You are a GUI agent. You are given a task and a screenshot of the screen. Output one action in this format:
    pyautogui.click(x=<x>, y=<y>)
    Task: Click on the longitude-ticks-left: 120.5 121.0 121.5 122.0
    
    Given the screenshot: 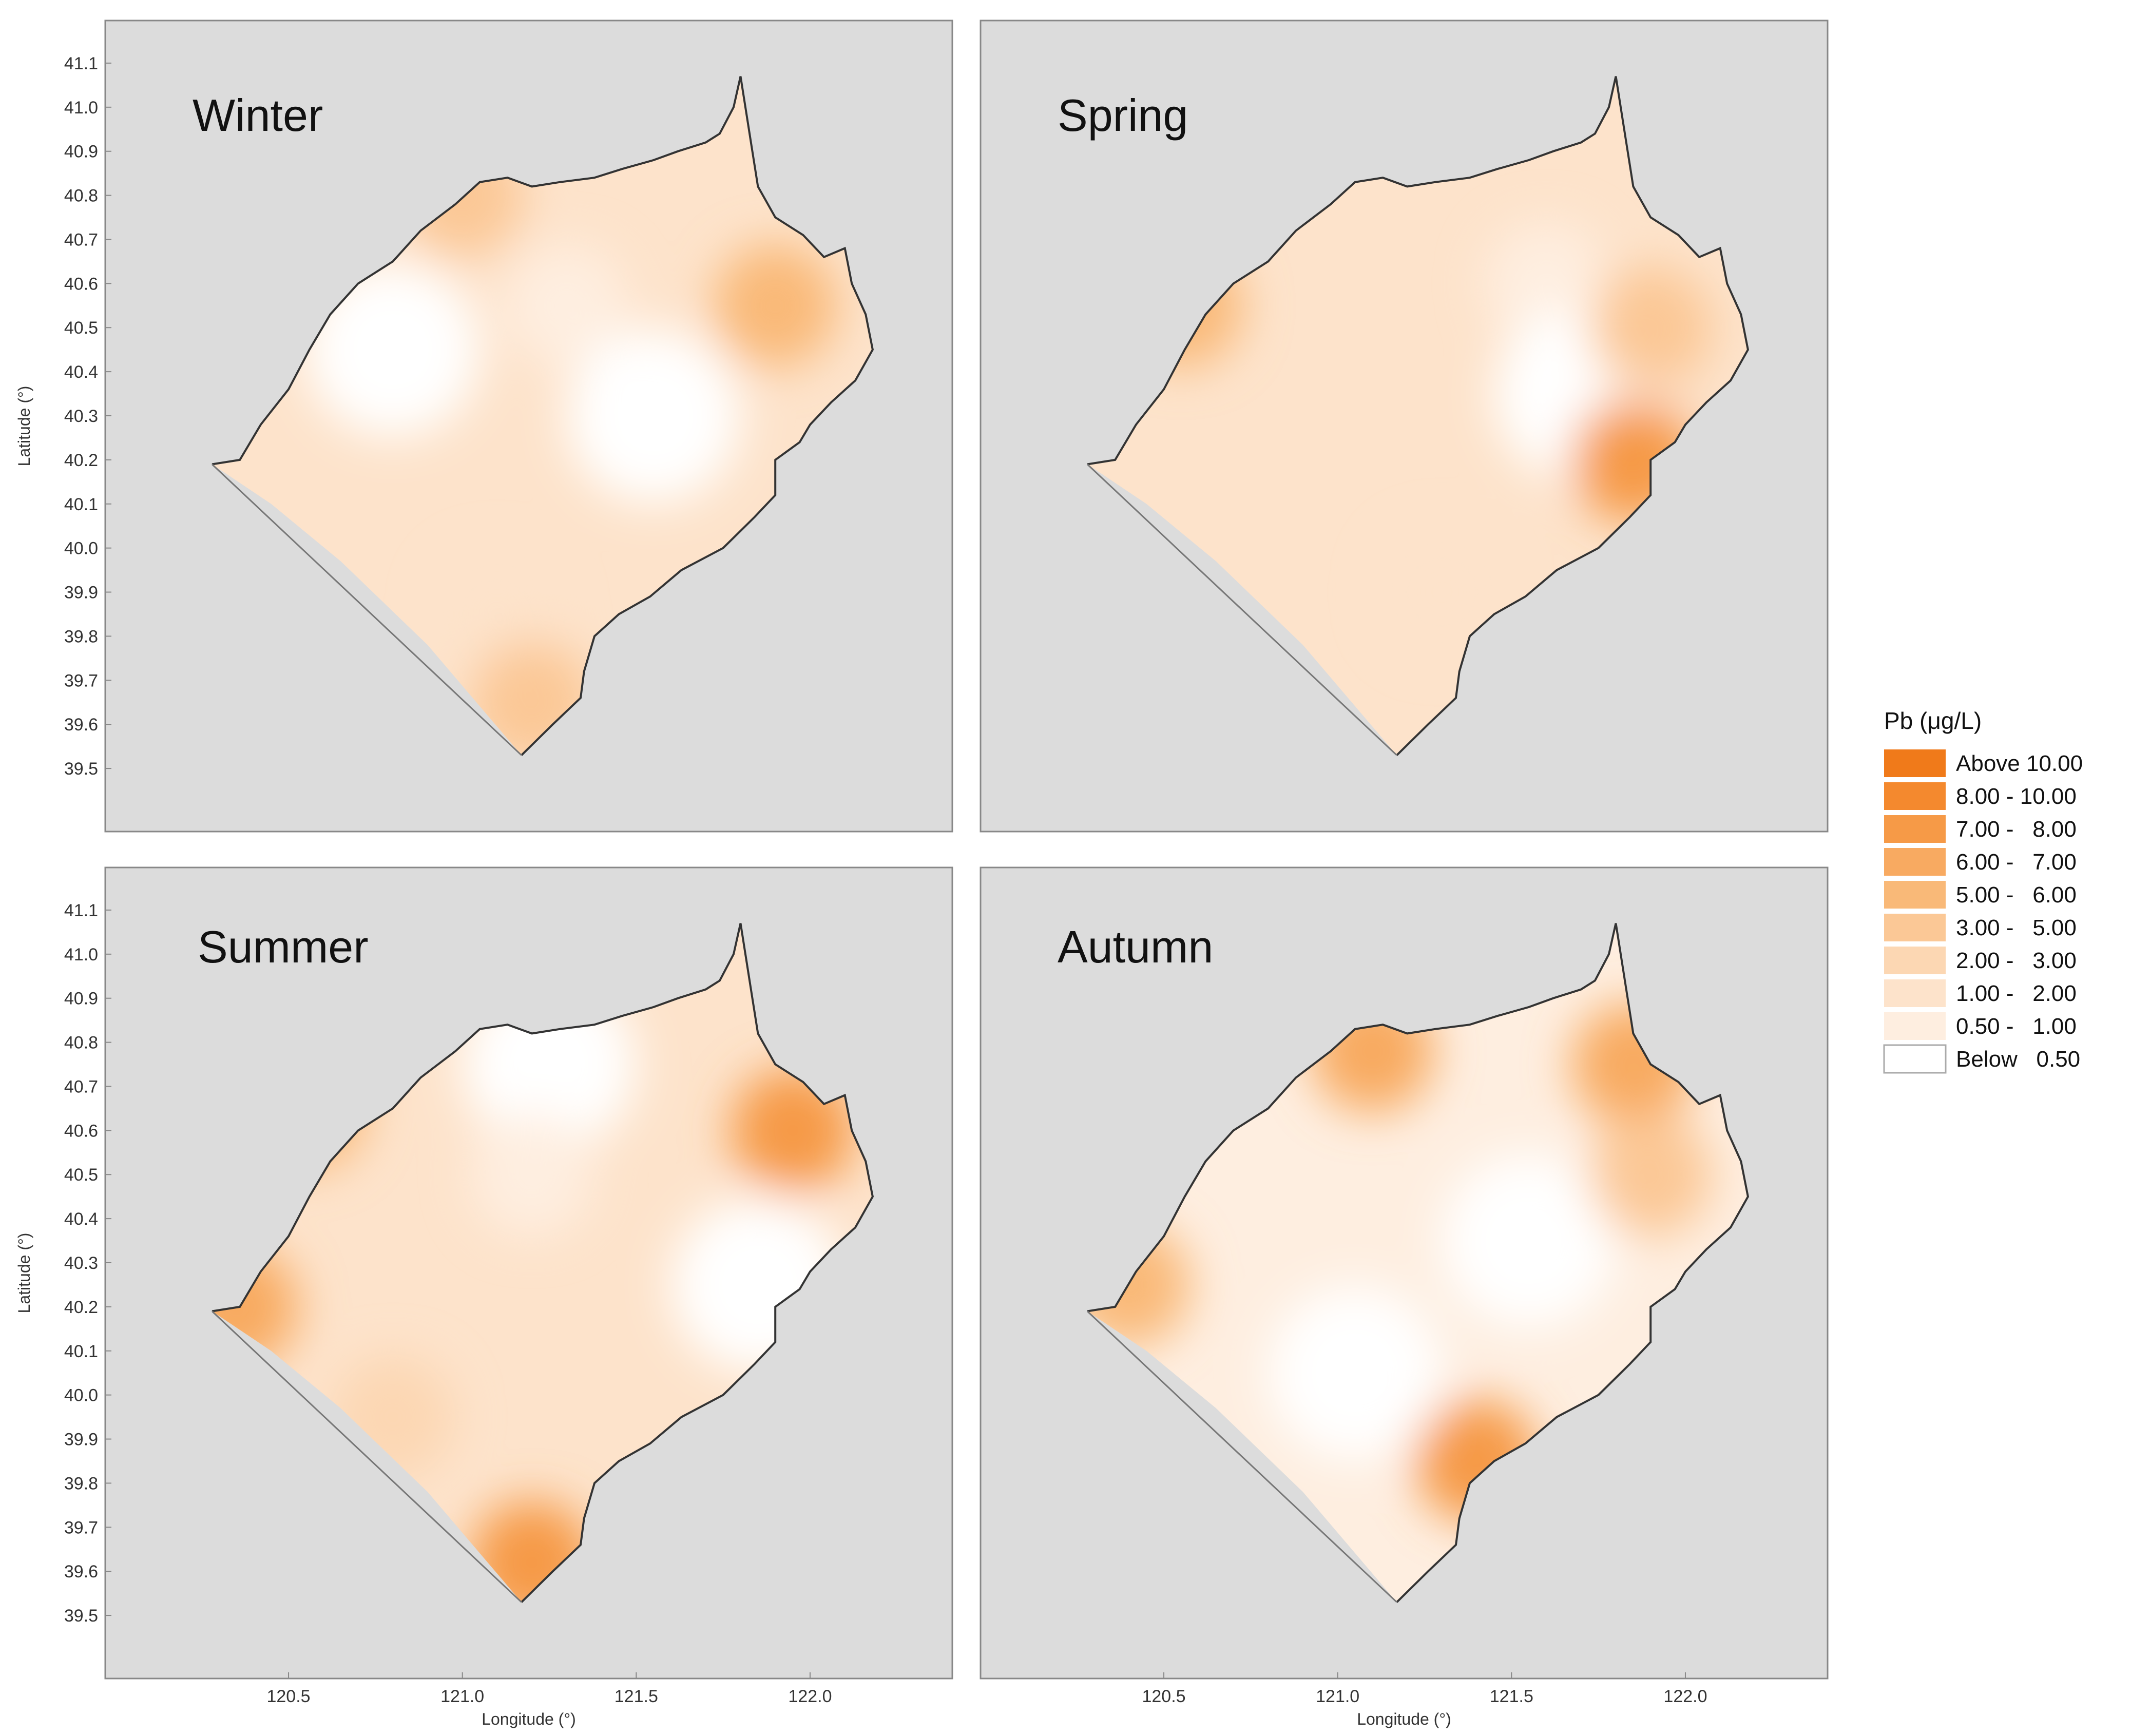 What is the action you would take?
    pyautogui.click(x=549, y=1689)
    